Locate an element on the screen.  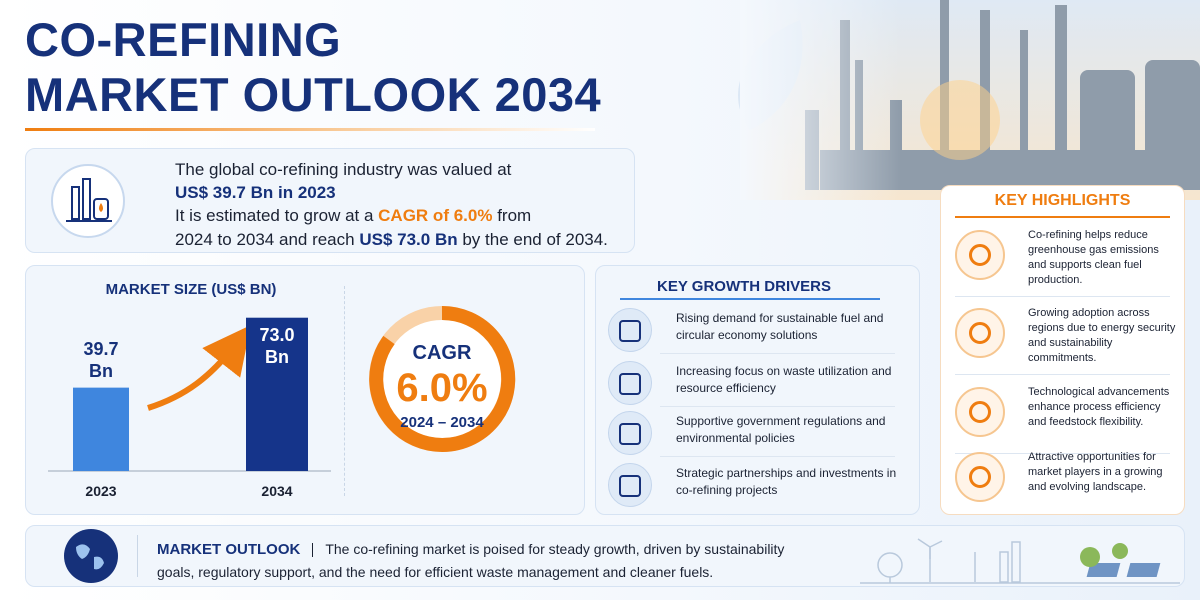
intro-highlight: US$ 39.7 Bn in 2023 is located at coordinates (255, 192).